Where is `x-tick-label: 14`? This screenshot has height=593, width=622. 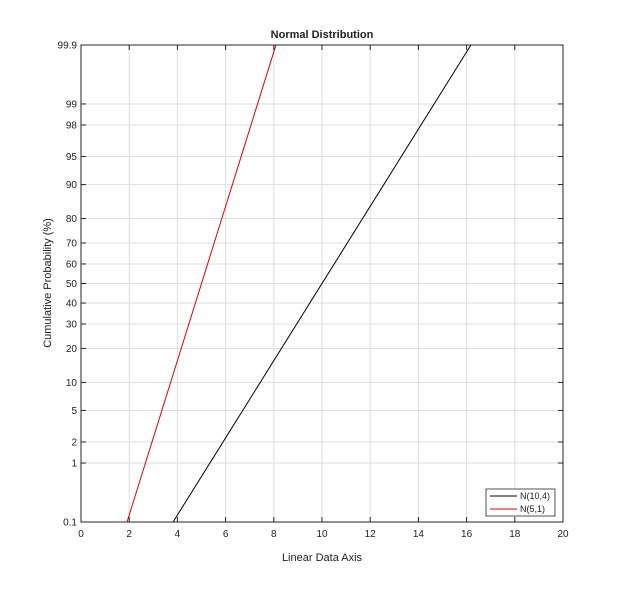 x-tick-label: 14 is located at coordinates (419, 534).